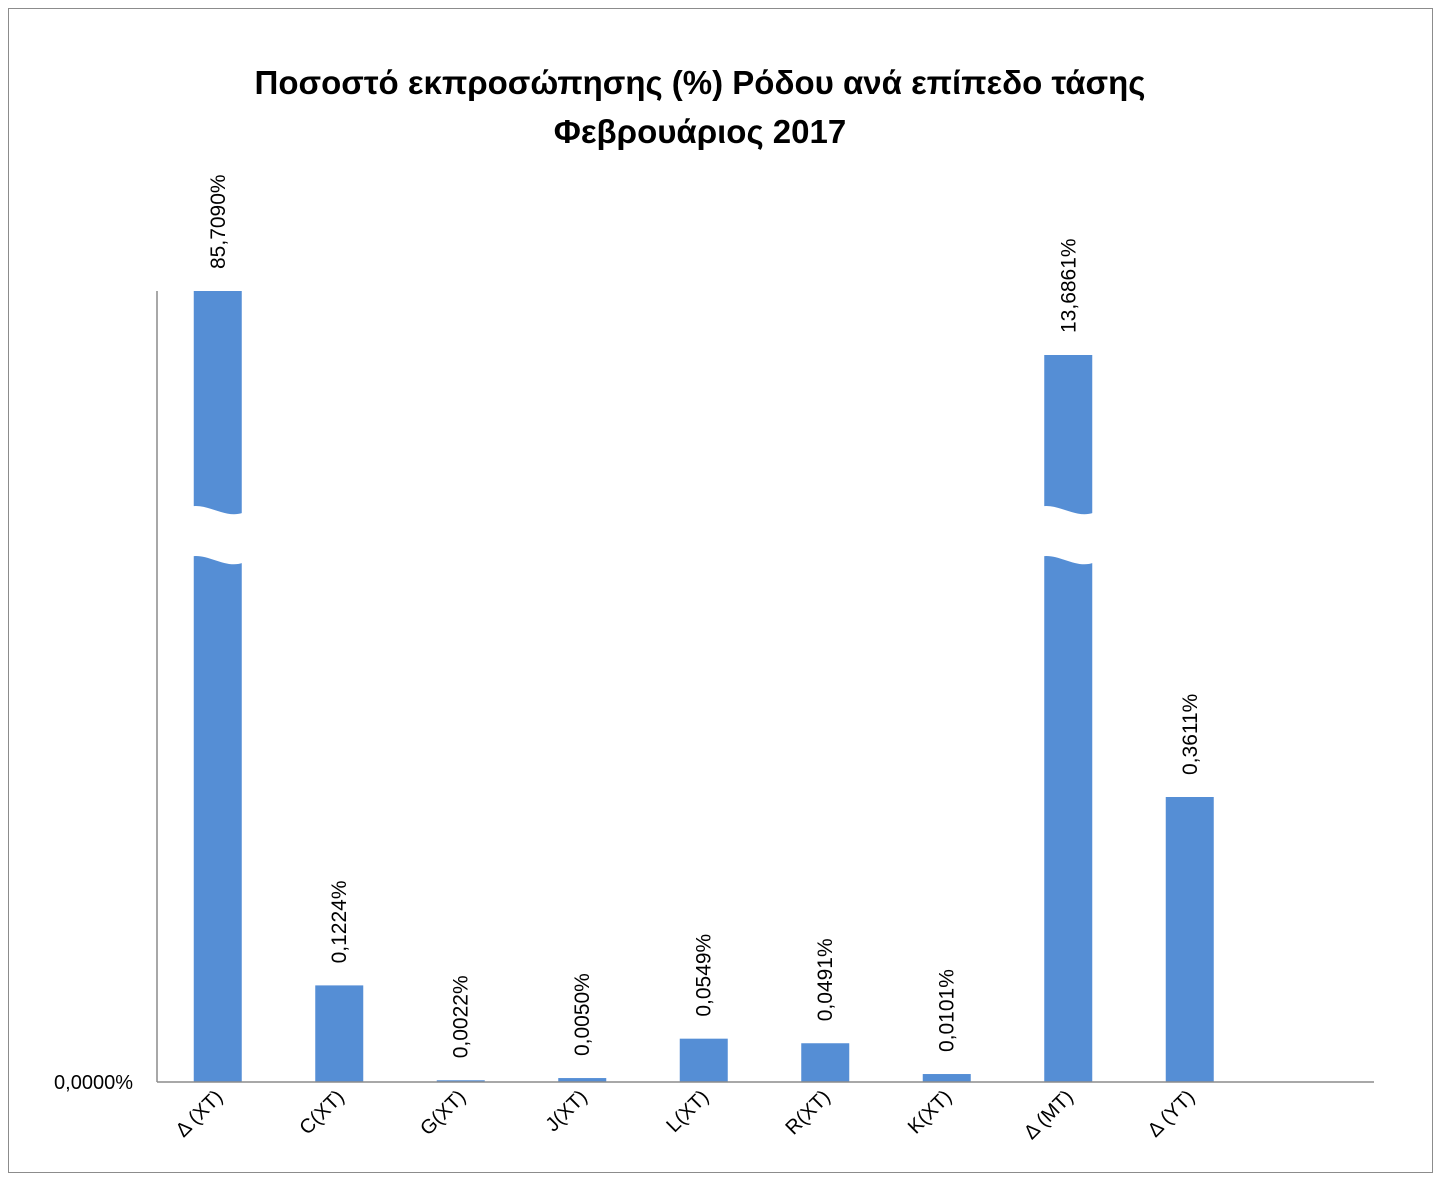 This screenshot has width=1443, height=1179. Describe the element at coordinates (642, 535) in the screenshot. I see `axis-breaks-group` at that location.